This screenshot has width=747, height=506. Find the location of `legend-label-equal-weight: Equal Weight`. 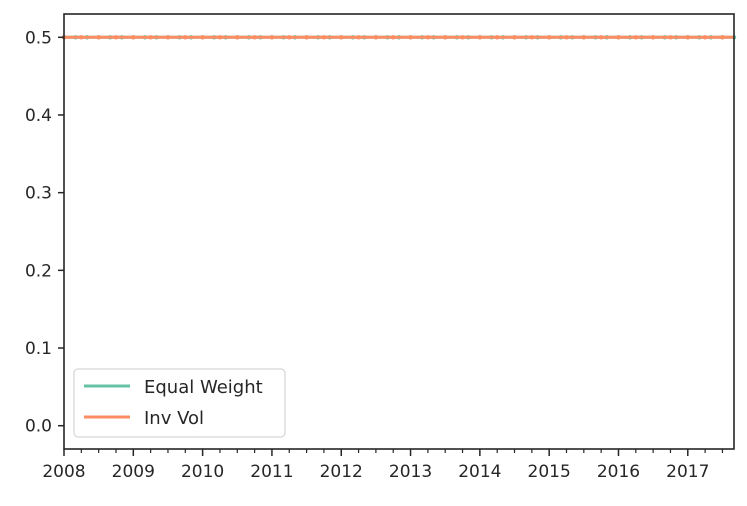

legend-label-equal-weight: Equal Weight is located at coordinates (203, 387).